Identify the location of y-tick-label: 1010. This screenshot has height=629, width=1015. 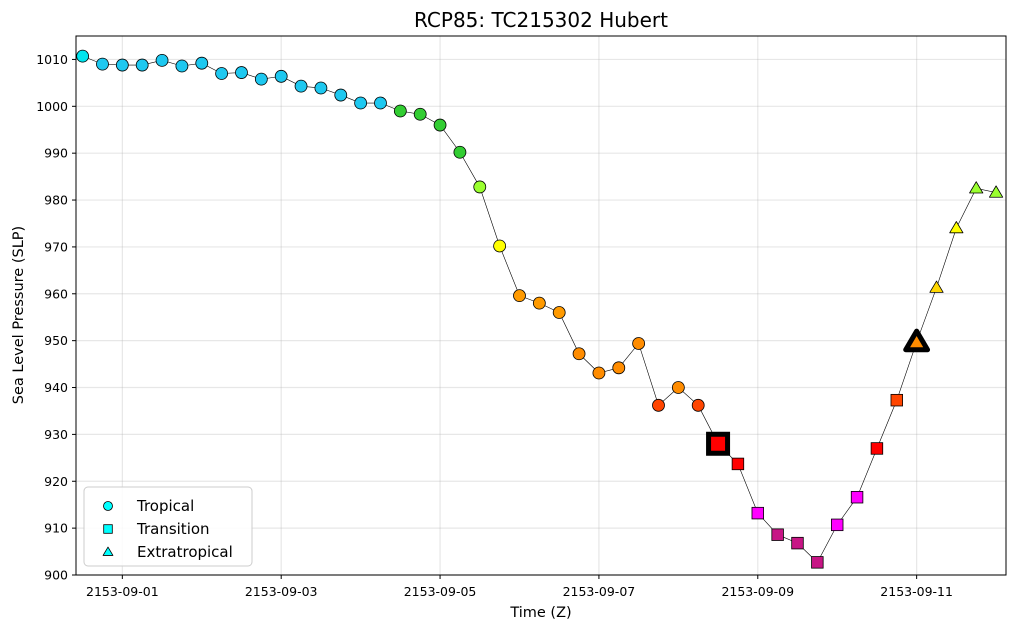
(52, 59).